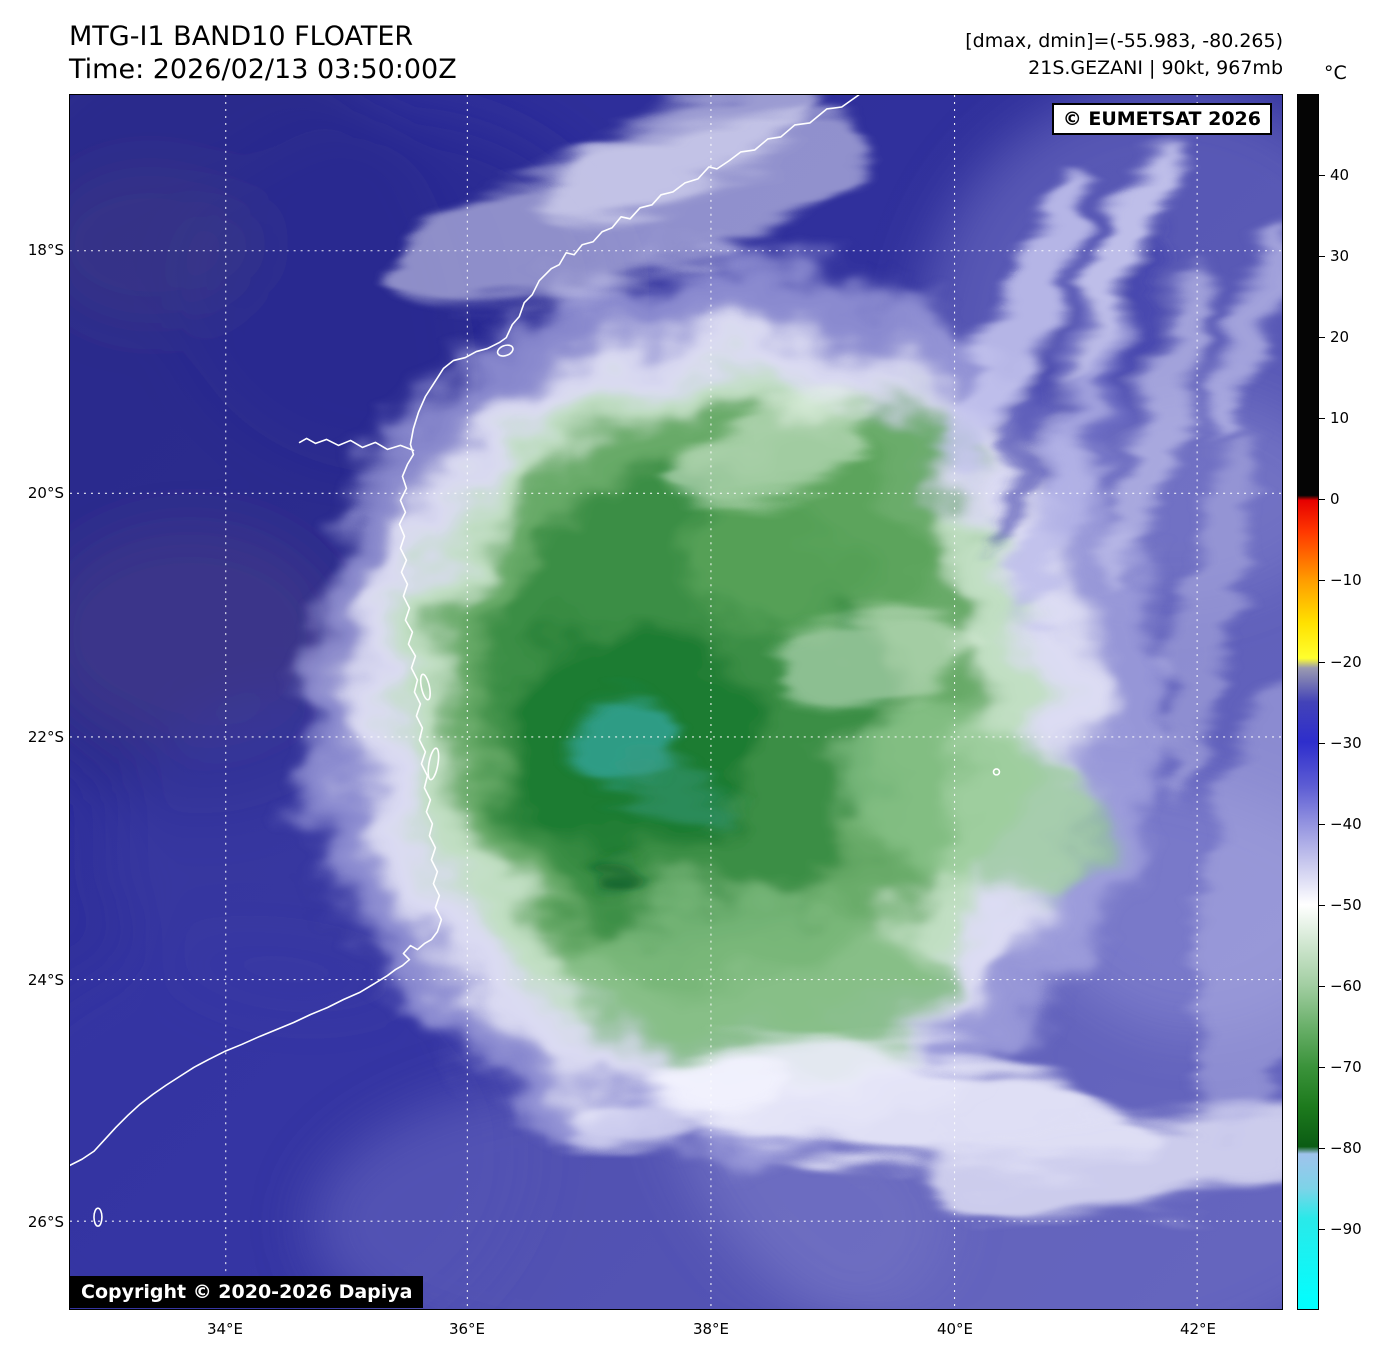  What do you see at coordinates (45, 493) in the screenshot?
I see `lat-label-20s: 20°S` at bounding box center [45, 493].